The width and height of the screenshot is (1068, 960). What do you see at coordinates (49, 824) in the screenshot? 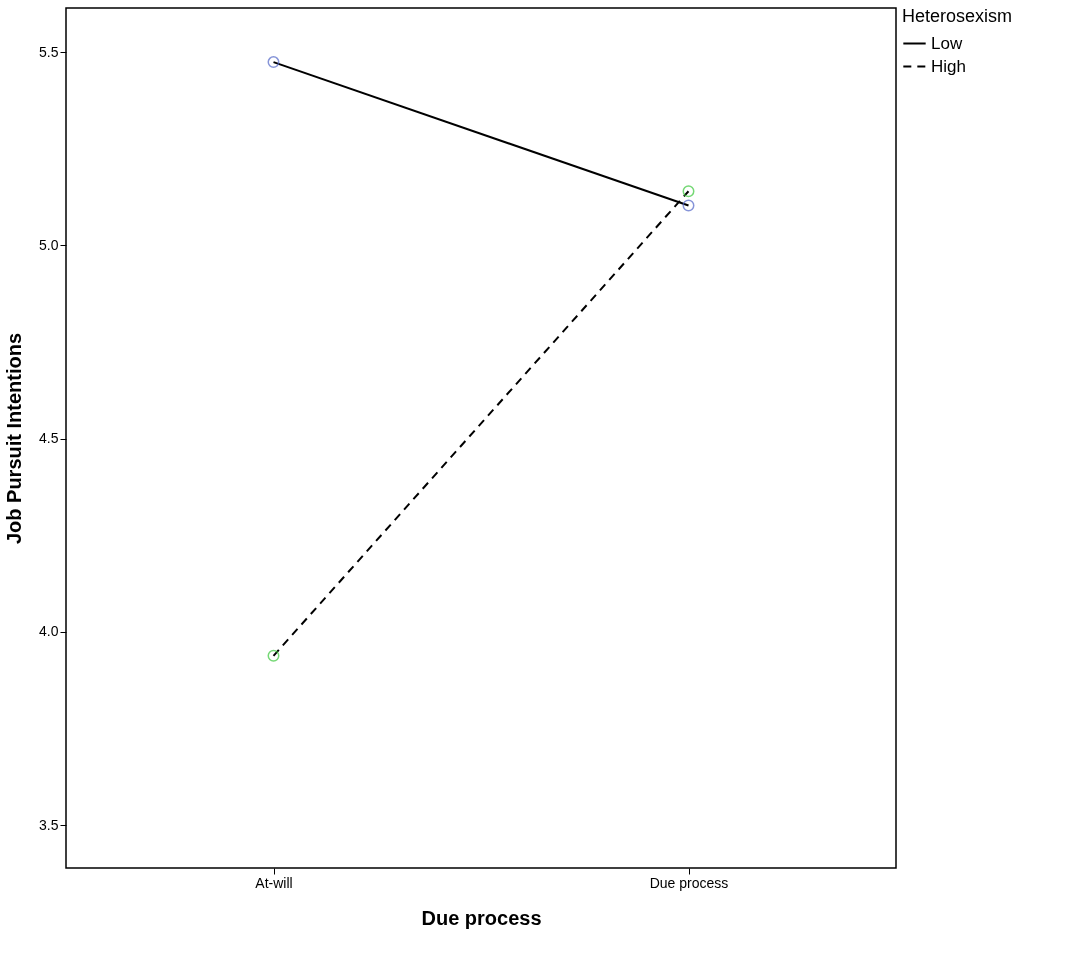
I see `y-tick-label: 3.5` at bounding box center [49, 824].